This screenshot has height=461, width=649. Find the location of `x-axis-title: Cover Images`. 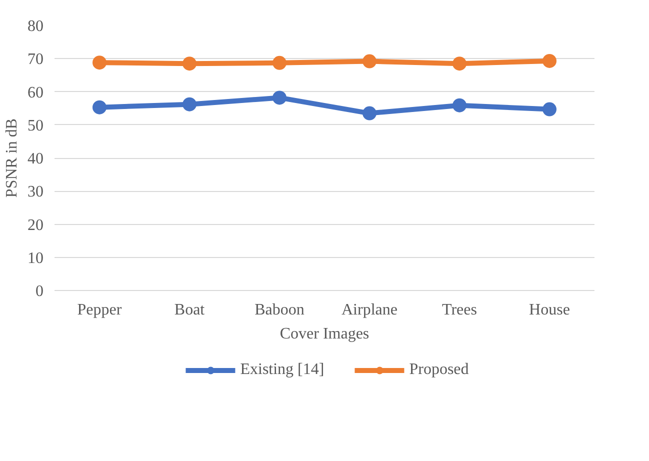

x-axis-title: Cover Images is located at coordinates (325, 334).